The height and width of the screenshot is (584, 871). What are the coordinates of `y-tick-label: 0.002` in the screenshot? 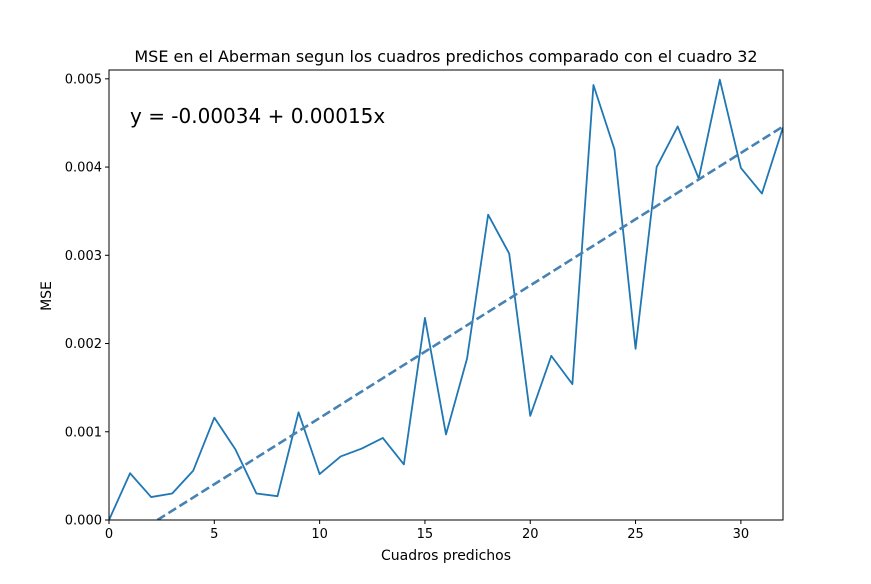 It's located at (83, 344).